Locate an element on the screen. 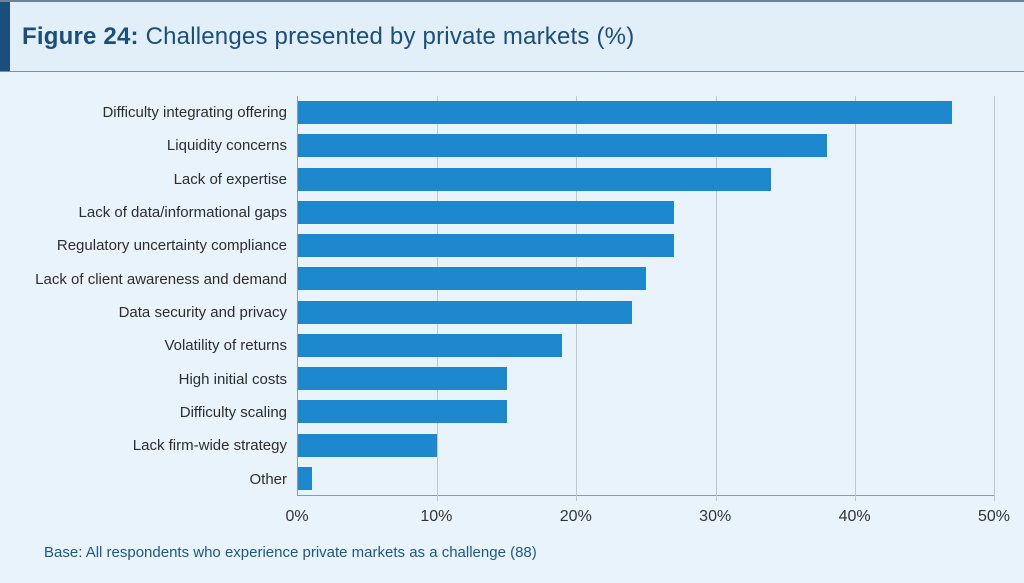 This screenshot has width=1024, height=583. category-label: Volatility of returns is located at coordinates (225, 346).